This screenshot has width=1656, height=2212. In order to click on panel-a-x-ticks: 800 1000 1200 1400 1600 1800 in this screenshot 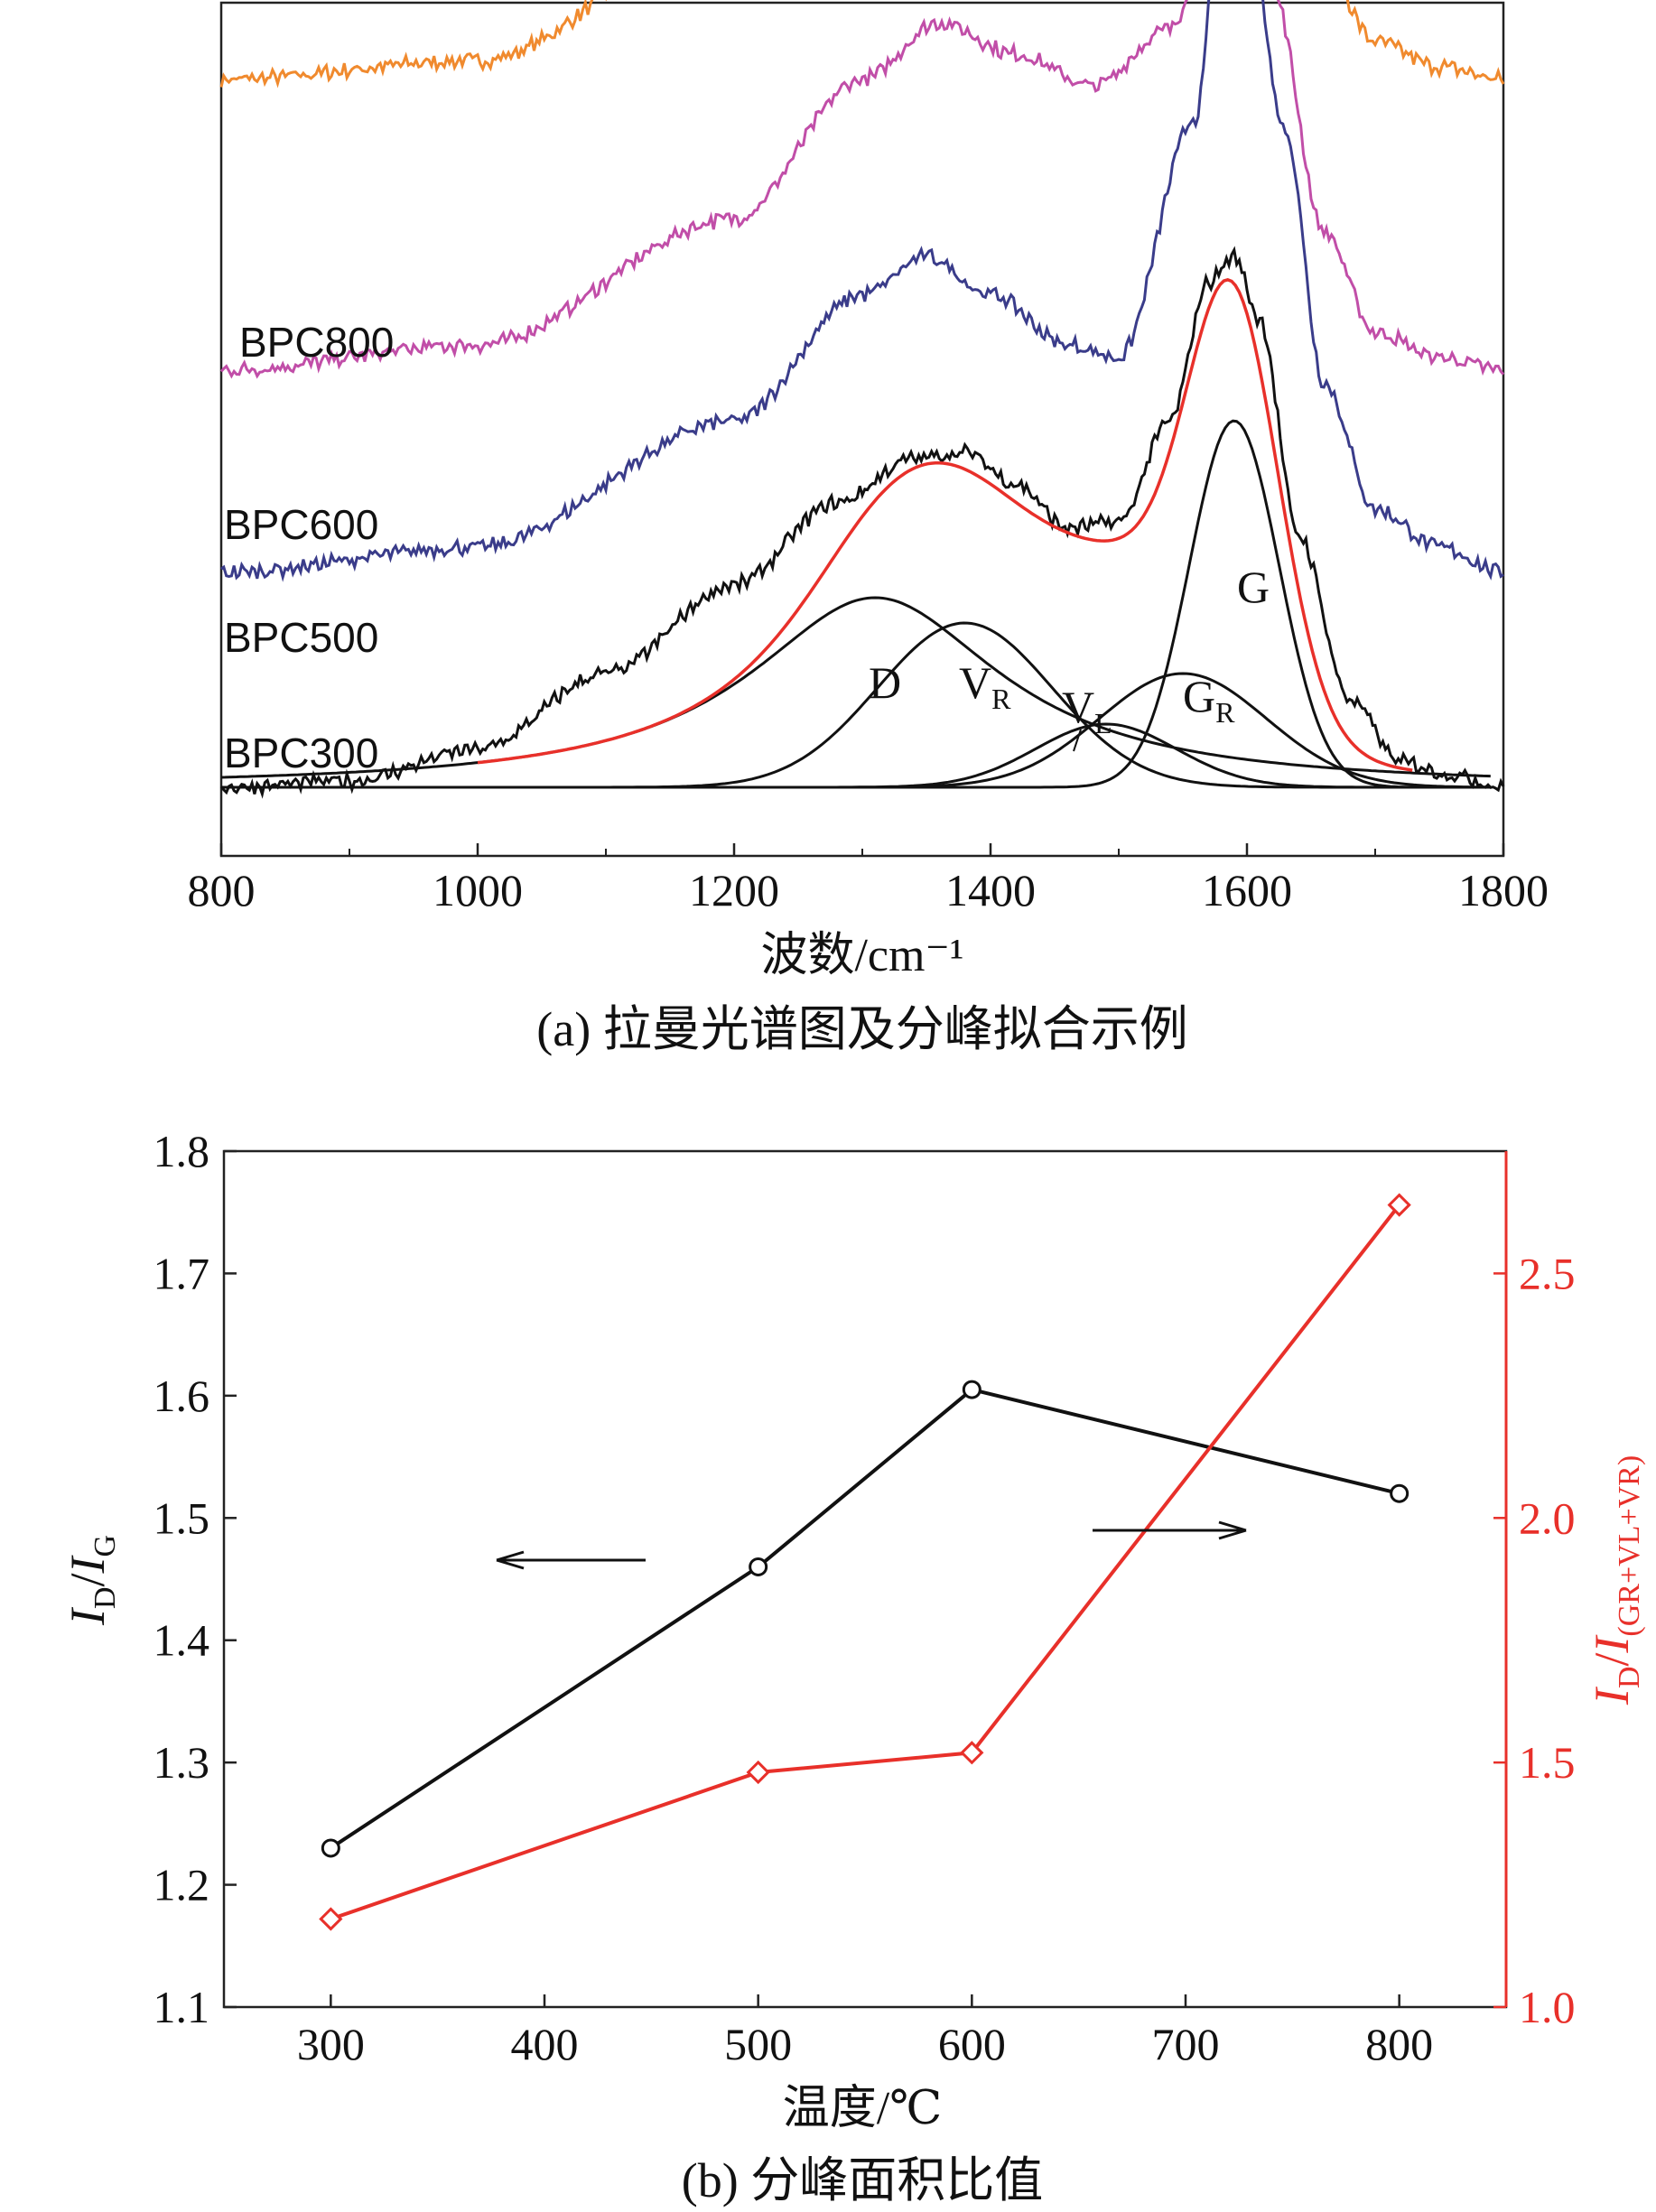, I will do `click(868, 879)`.